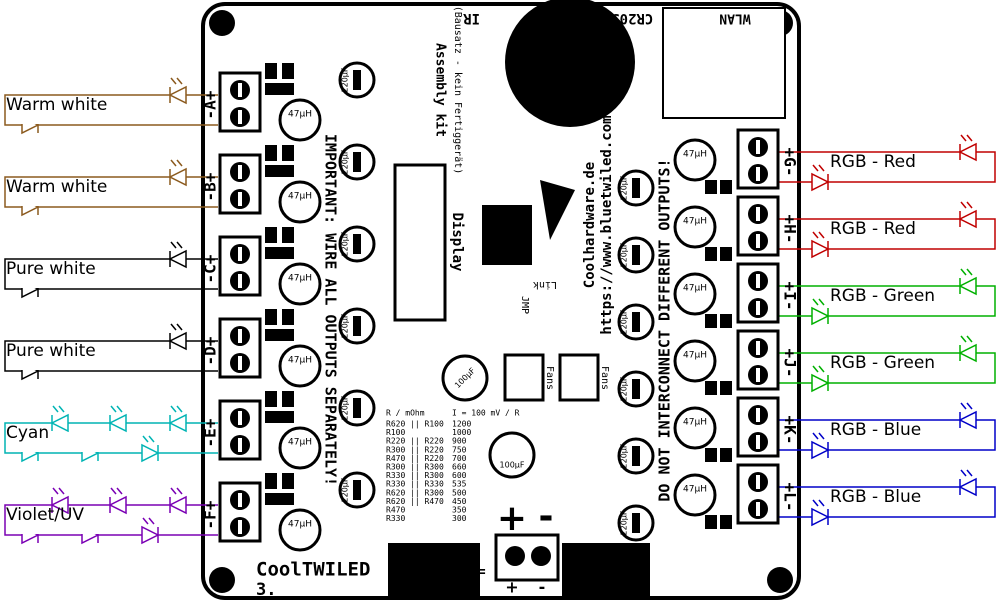 The width and height of the screenshot is (1000, 602). Describe the element at coordinates (882, 363) in the screenshot. I see `led-label: RGB - Green` at that location.